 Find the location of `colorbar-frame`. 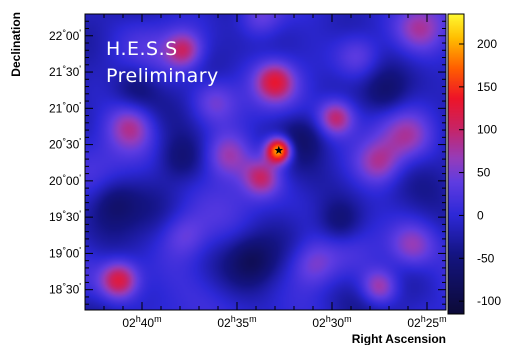

colorbar-frame is located at coordinates (456, 164).